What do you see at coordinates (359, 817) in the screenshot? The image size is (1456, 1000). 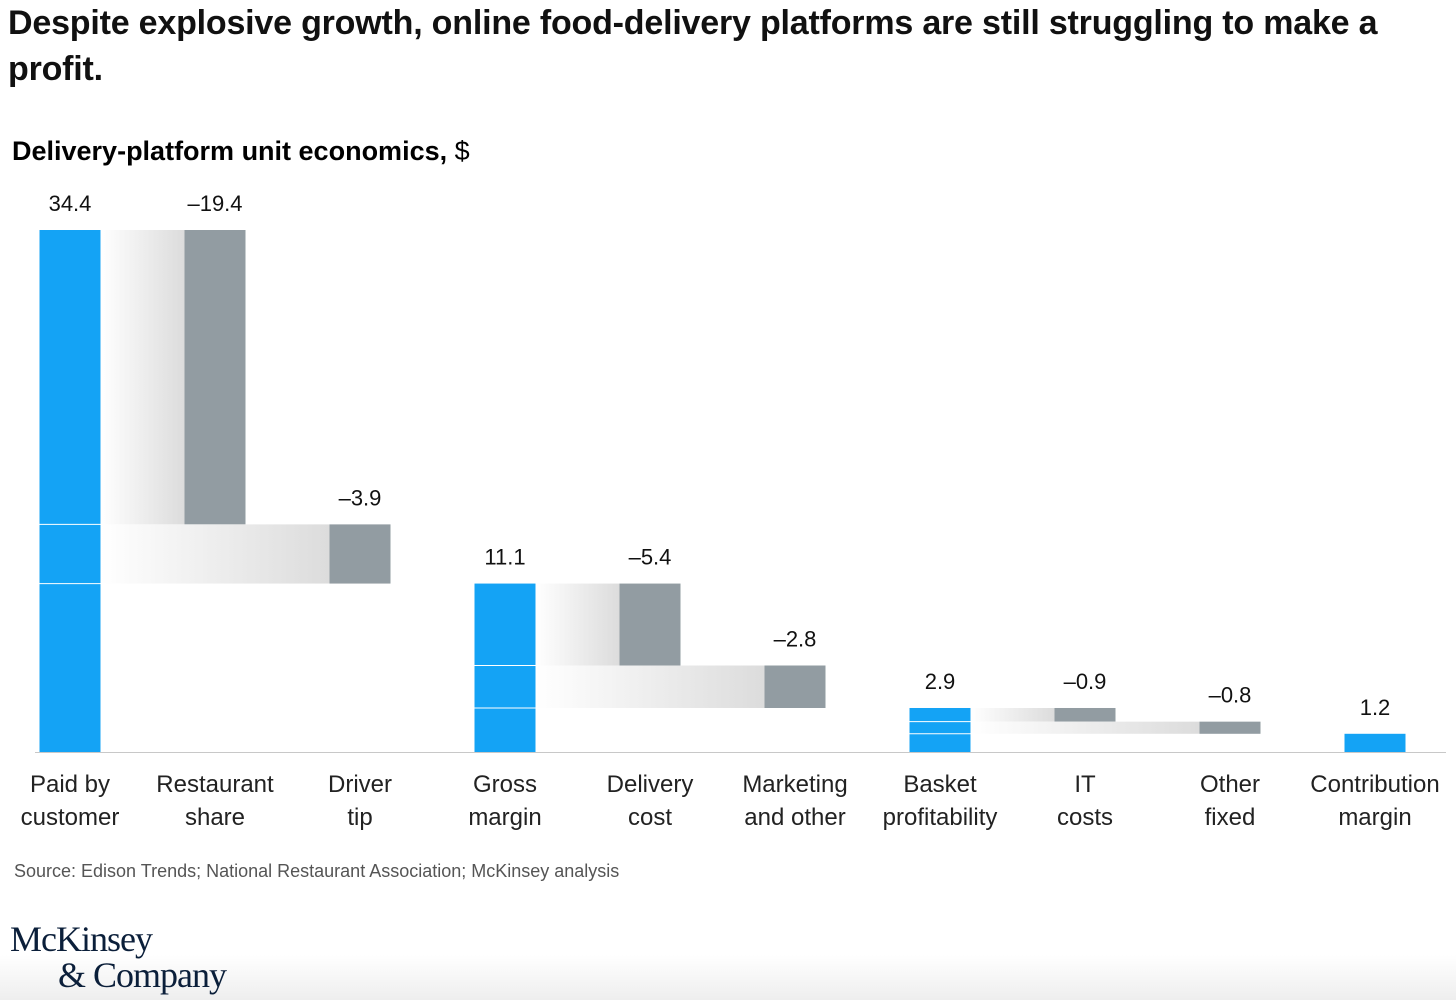 I see `x-tick-label: tip` at bounding box center [359, 817].